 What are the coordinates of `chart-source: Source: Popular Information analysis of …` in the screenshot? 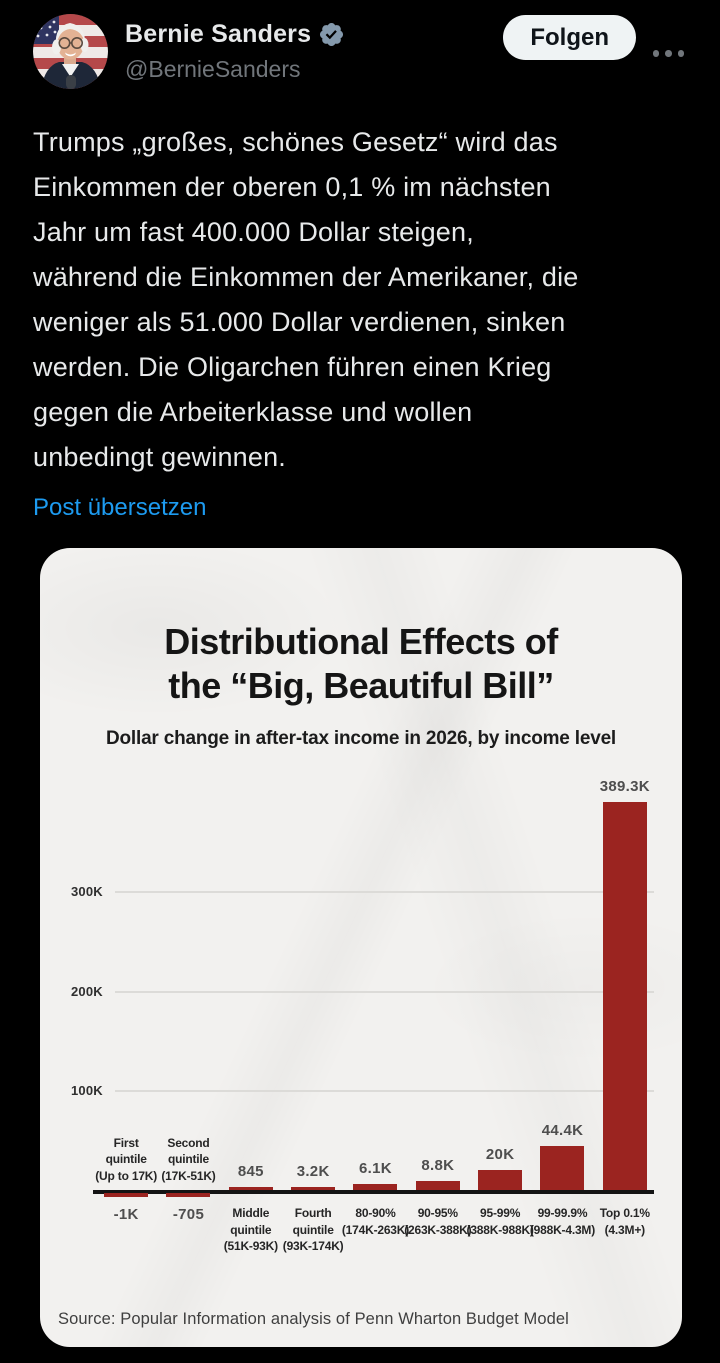 It's located at (313, 1319).